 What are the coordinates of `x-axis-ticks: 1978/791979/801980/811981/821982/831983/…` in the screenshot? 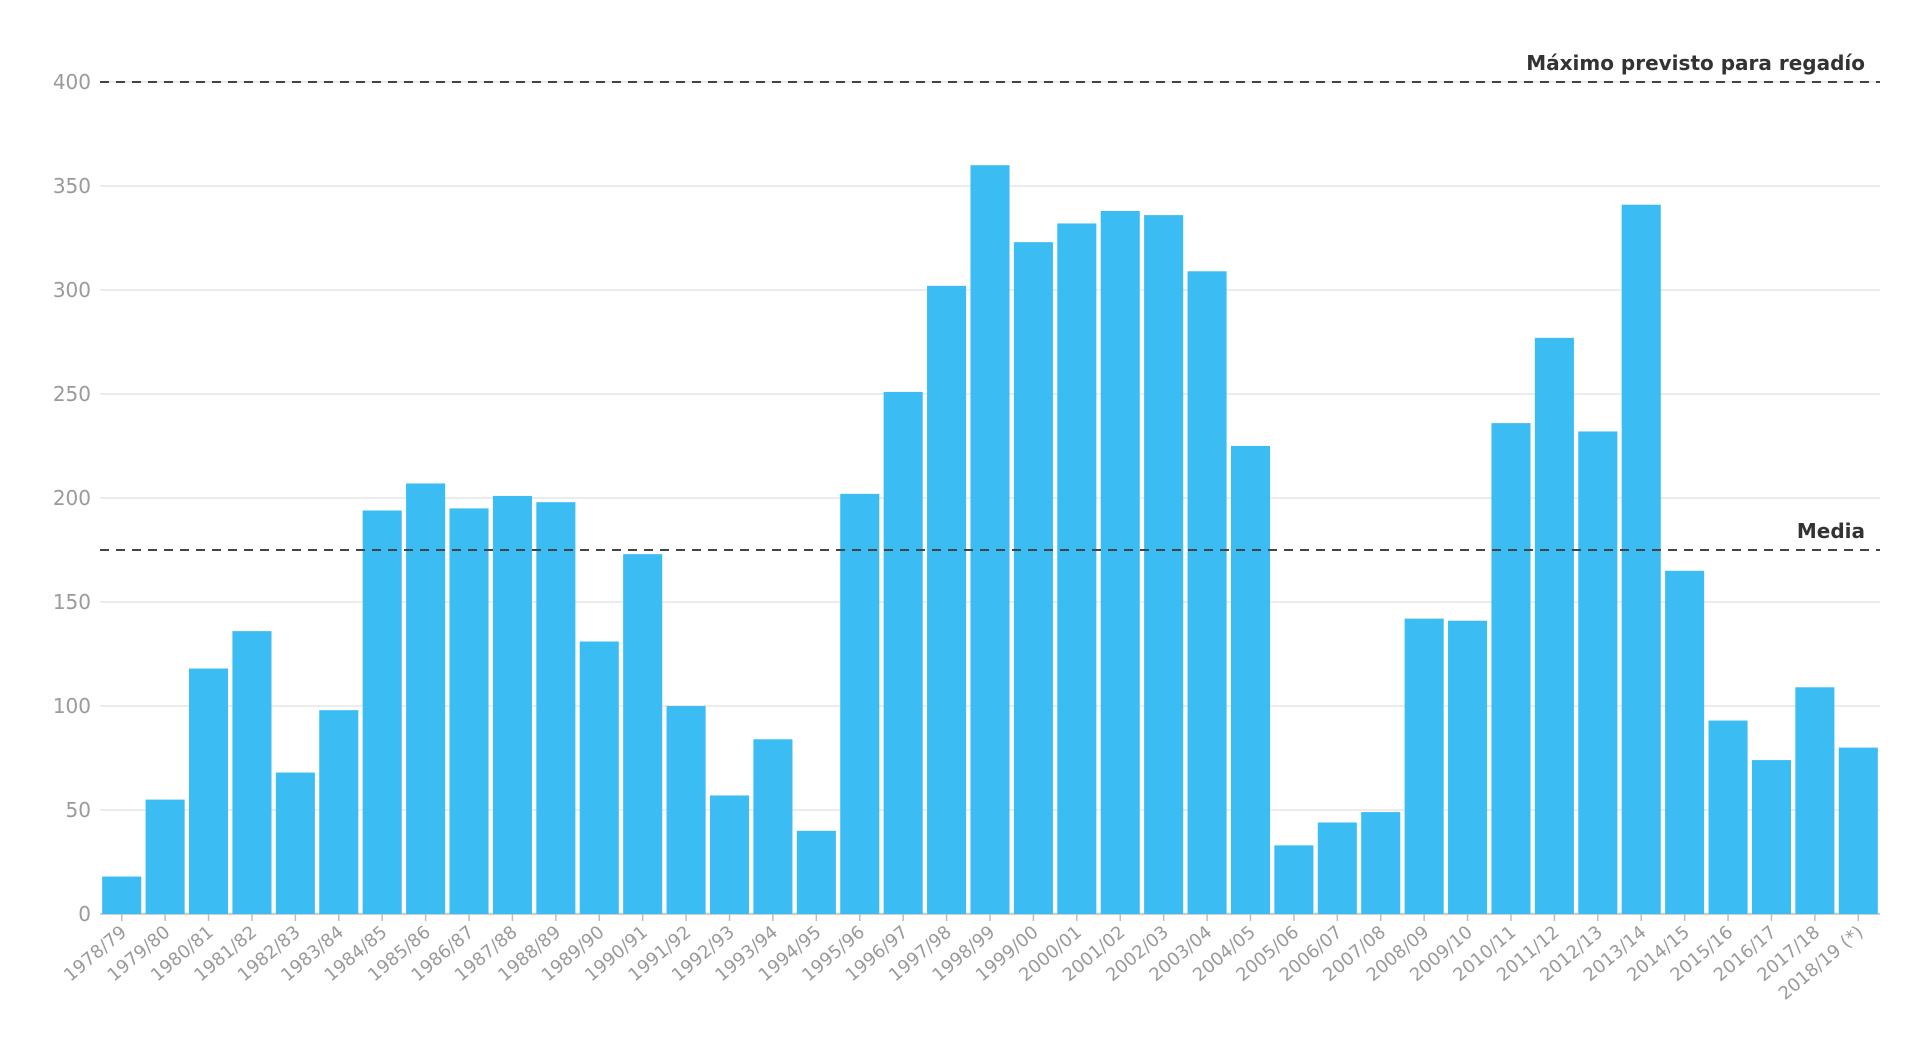 It's located at (964, 959).